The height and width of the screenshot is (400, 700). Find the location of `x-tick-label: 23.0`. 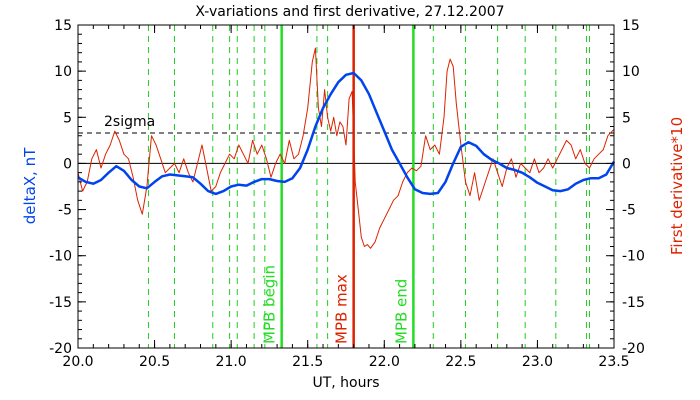

x-tick-label: 23.0 is located at coordinates (537, 362).